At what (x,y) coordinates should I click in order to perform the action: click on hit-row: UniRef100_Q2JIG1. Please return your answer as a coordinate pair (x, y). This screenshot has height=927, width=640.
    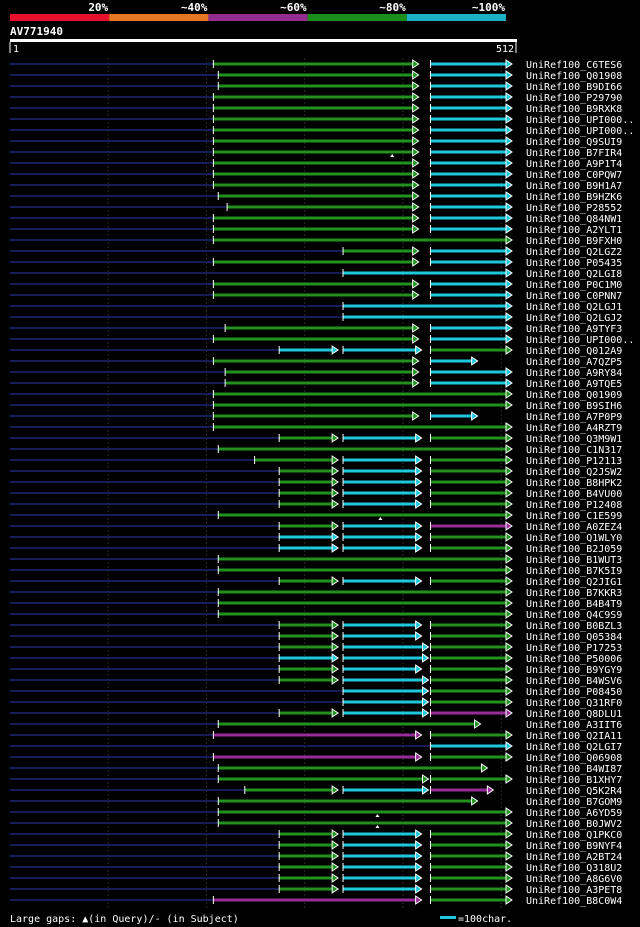
    Looking at the image, I should click on (316, 582).